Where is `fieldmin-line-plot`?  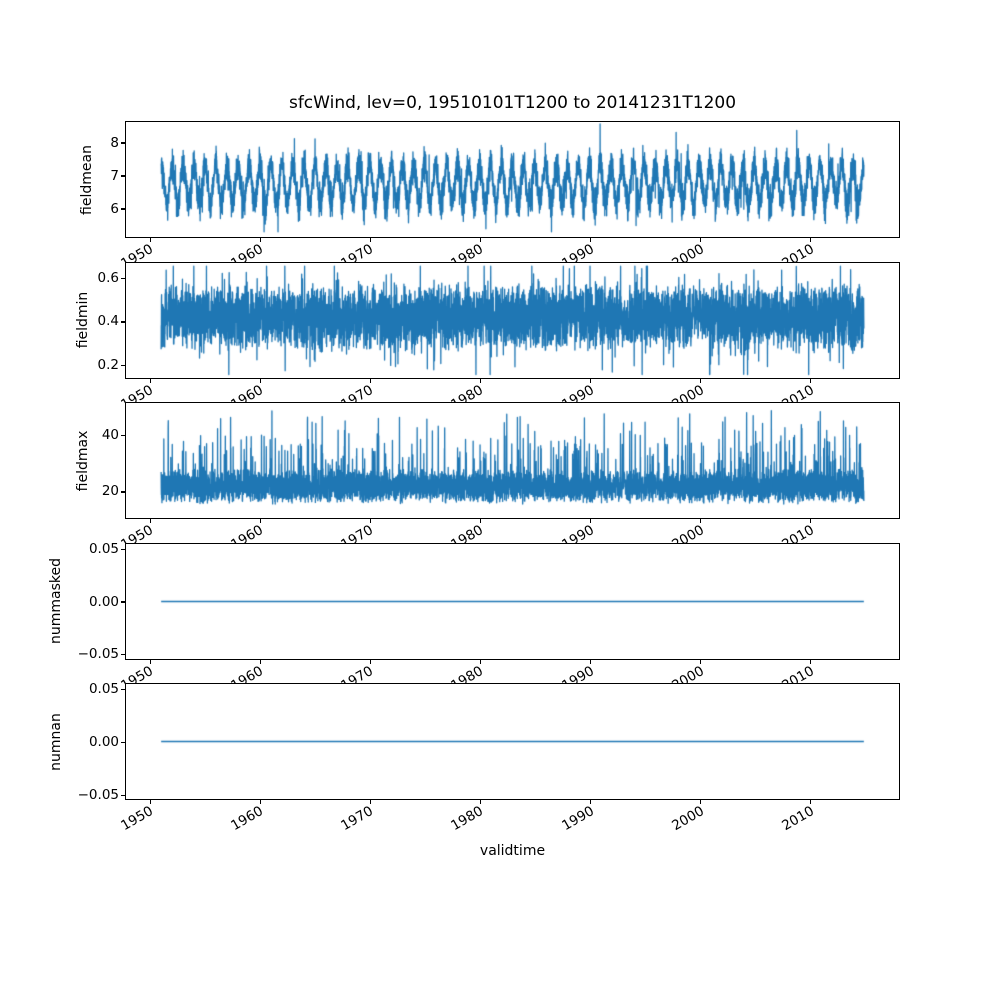 fieldmin-line-plot is located at coordinates (512, 320).